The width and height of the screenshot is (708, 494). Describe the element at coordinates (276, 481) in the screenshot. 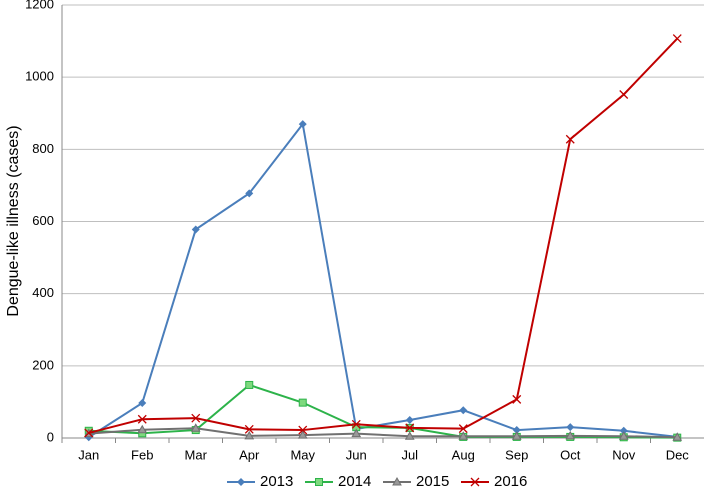

I see `legend-label: 2013` at that location.